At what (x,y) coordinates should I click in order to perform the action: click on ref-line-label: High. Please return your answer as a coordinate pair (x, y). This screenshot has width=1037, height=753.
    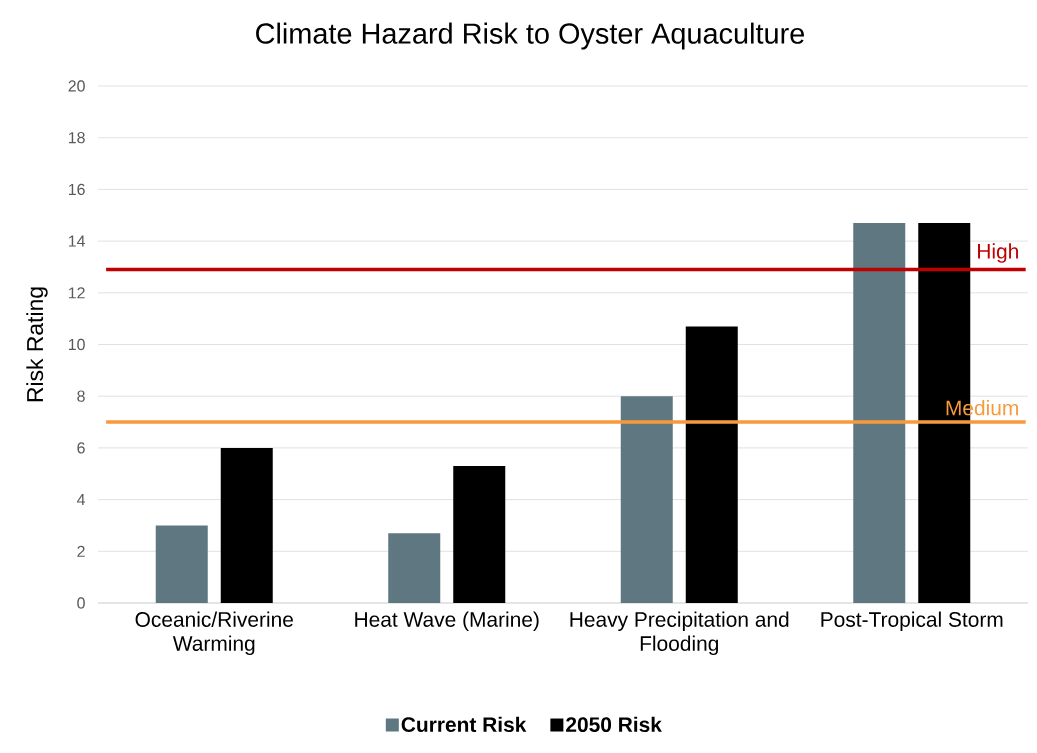
    Looking at the image, I should click on (998, 253).